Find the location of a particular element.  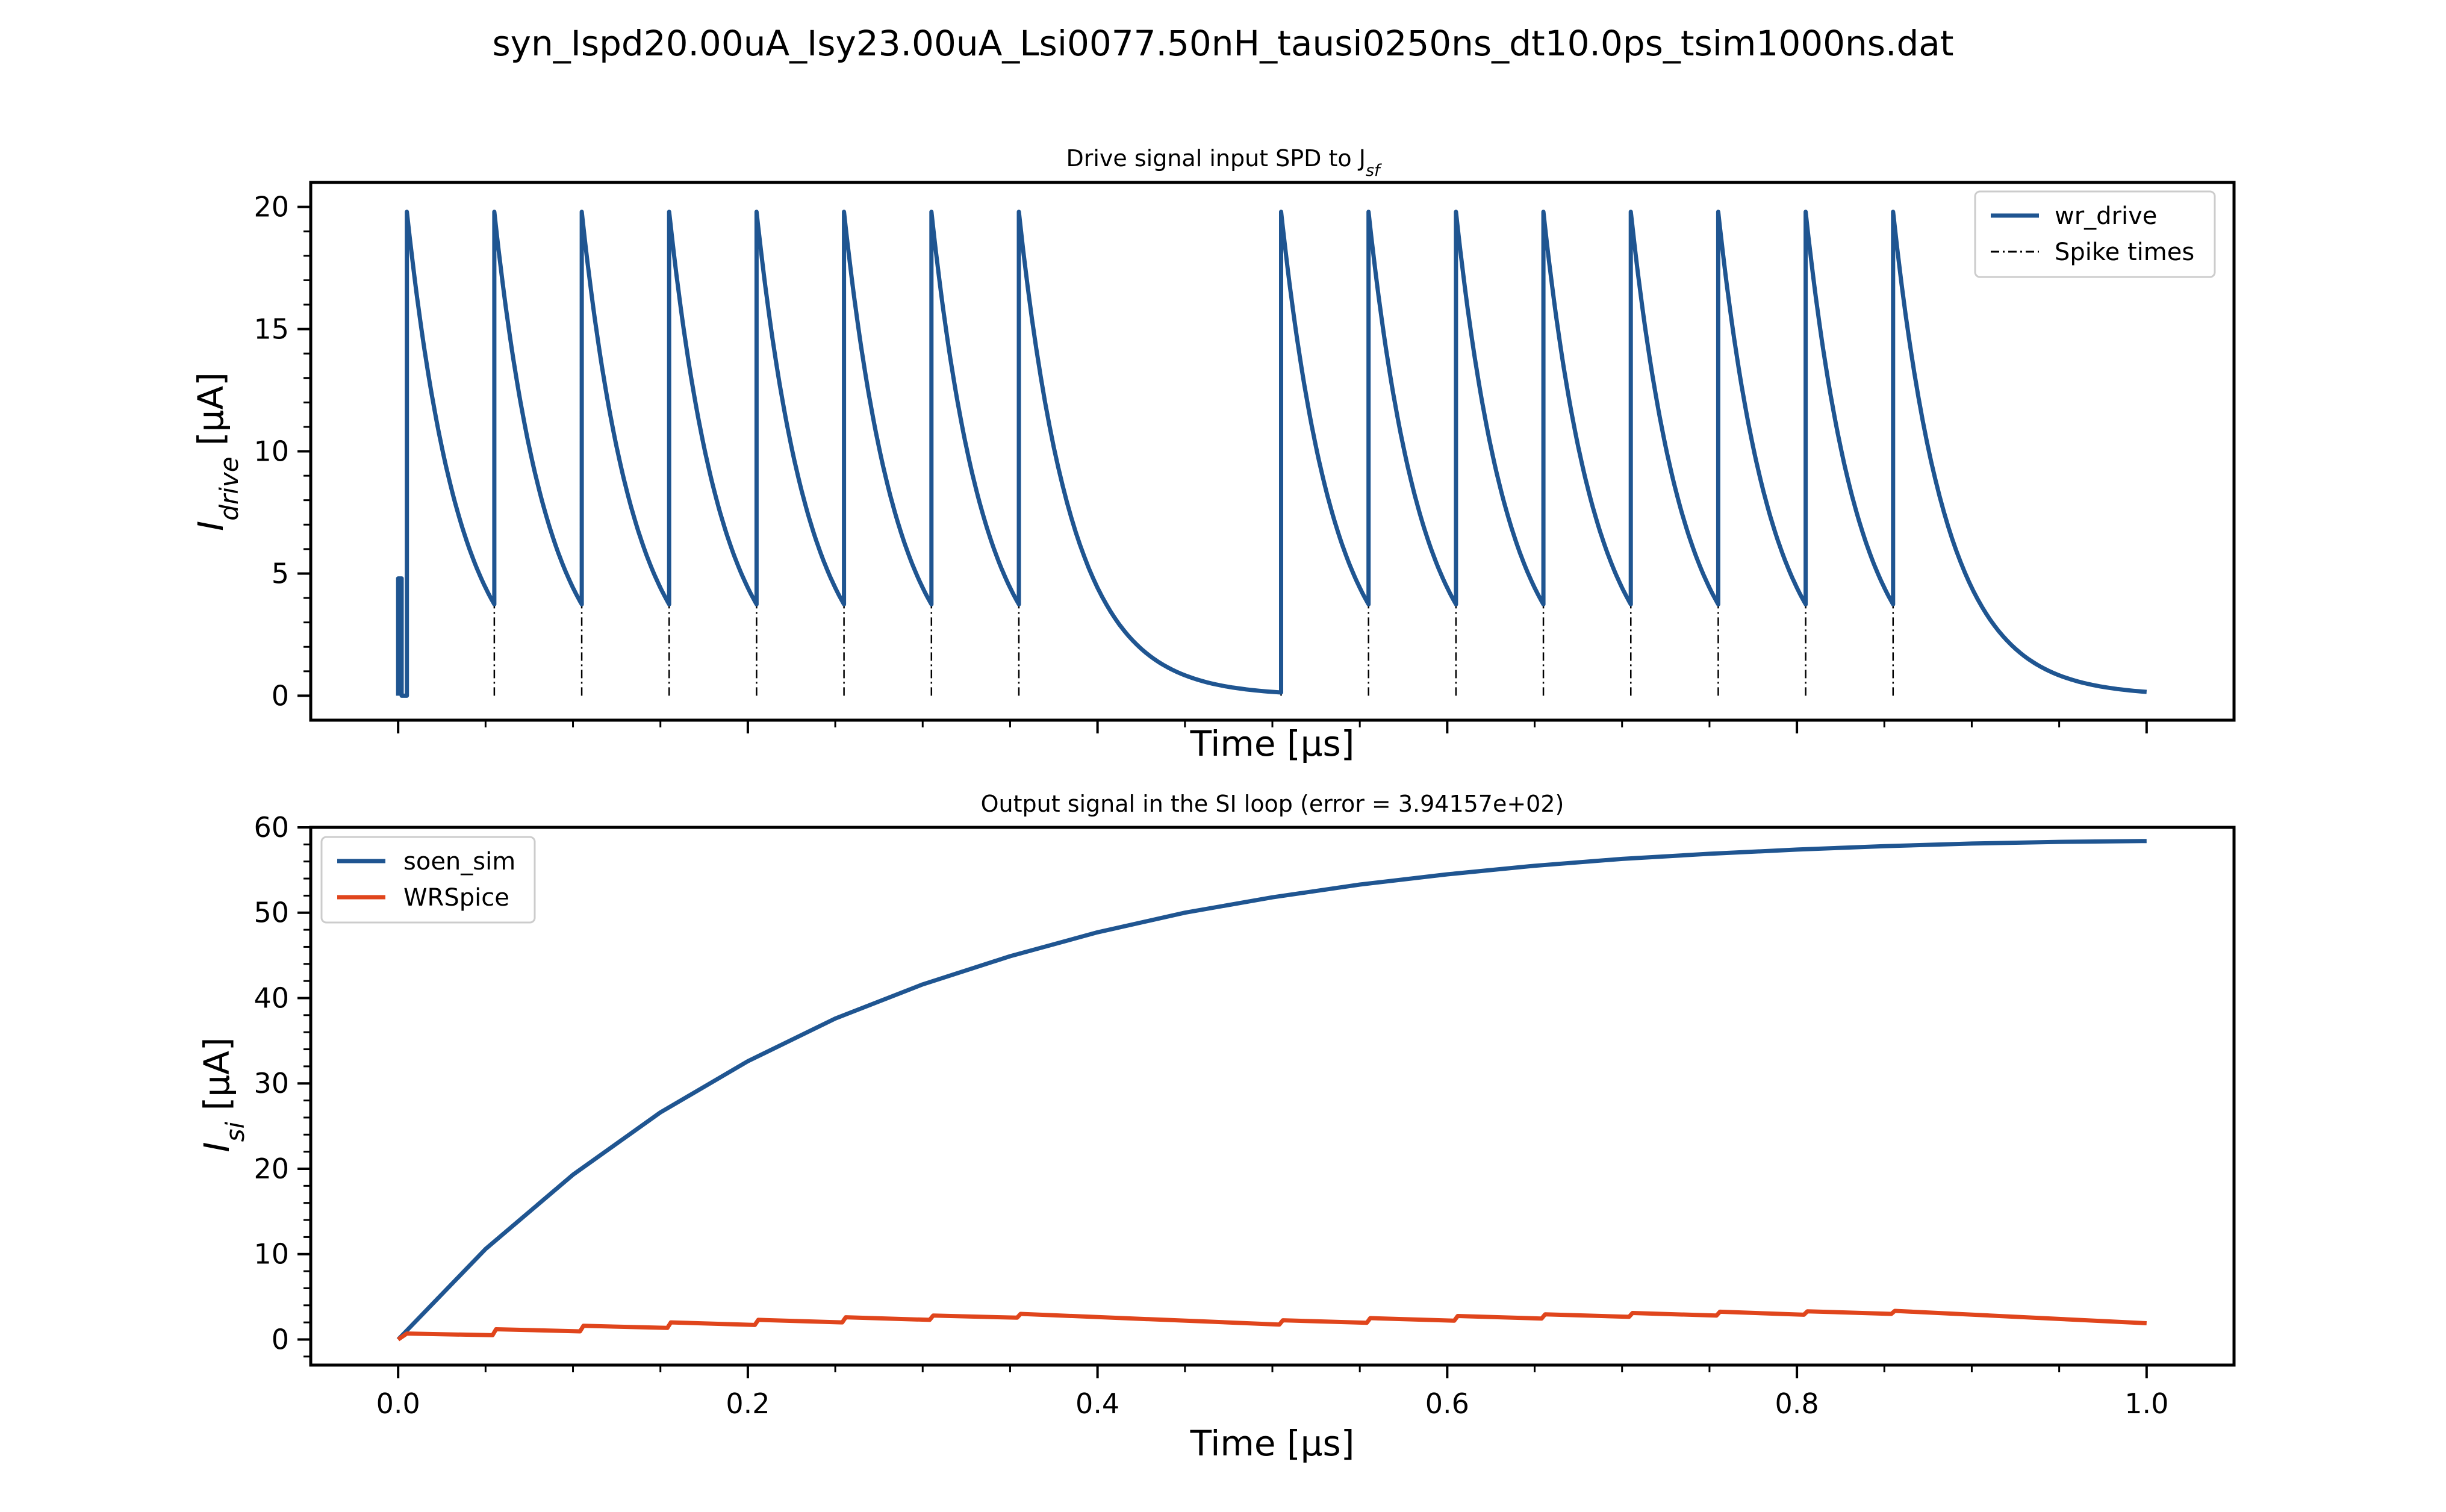

drive-ylabel-main: I is located at coordinates (210, 526).